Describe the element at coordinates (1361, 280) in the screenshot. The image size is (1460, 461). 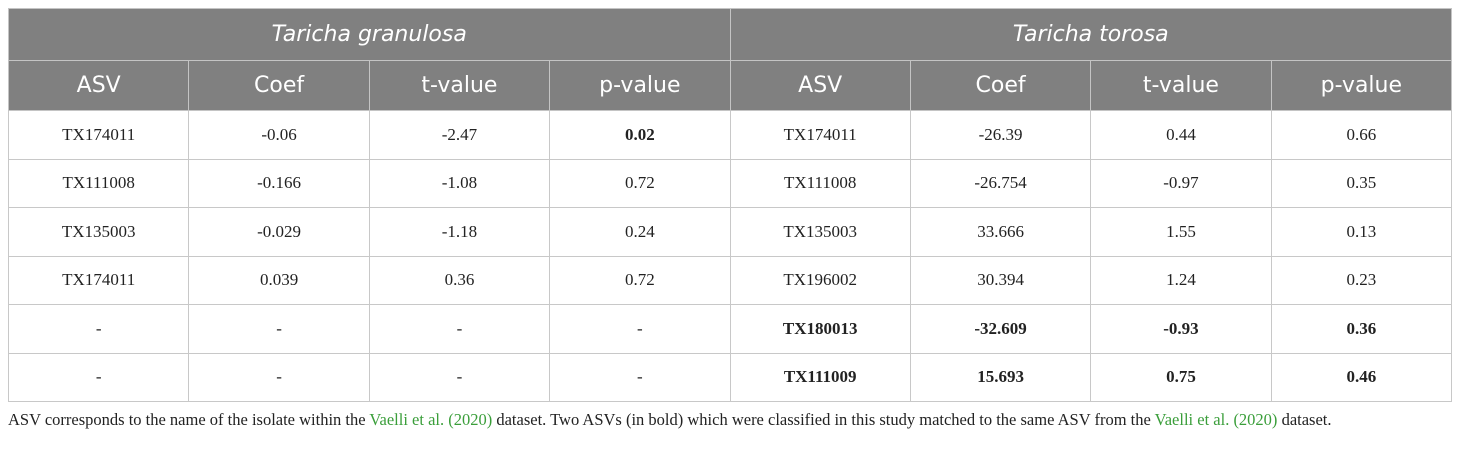
I see `table-cell: 0.23` at that location.